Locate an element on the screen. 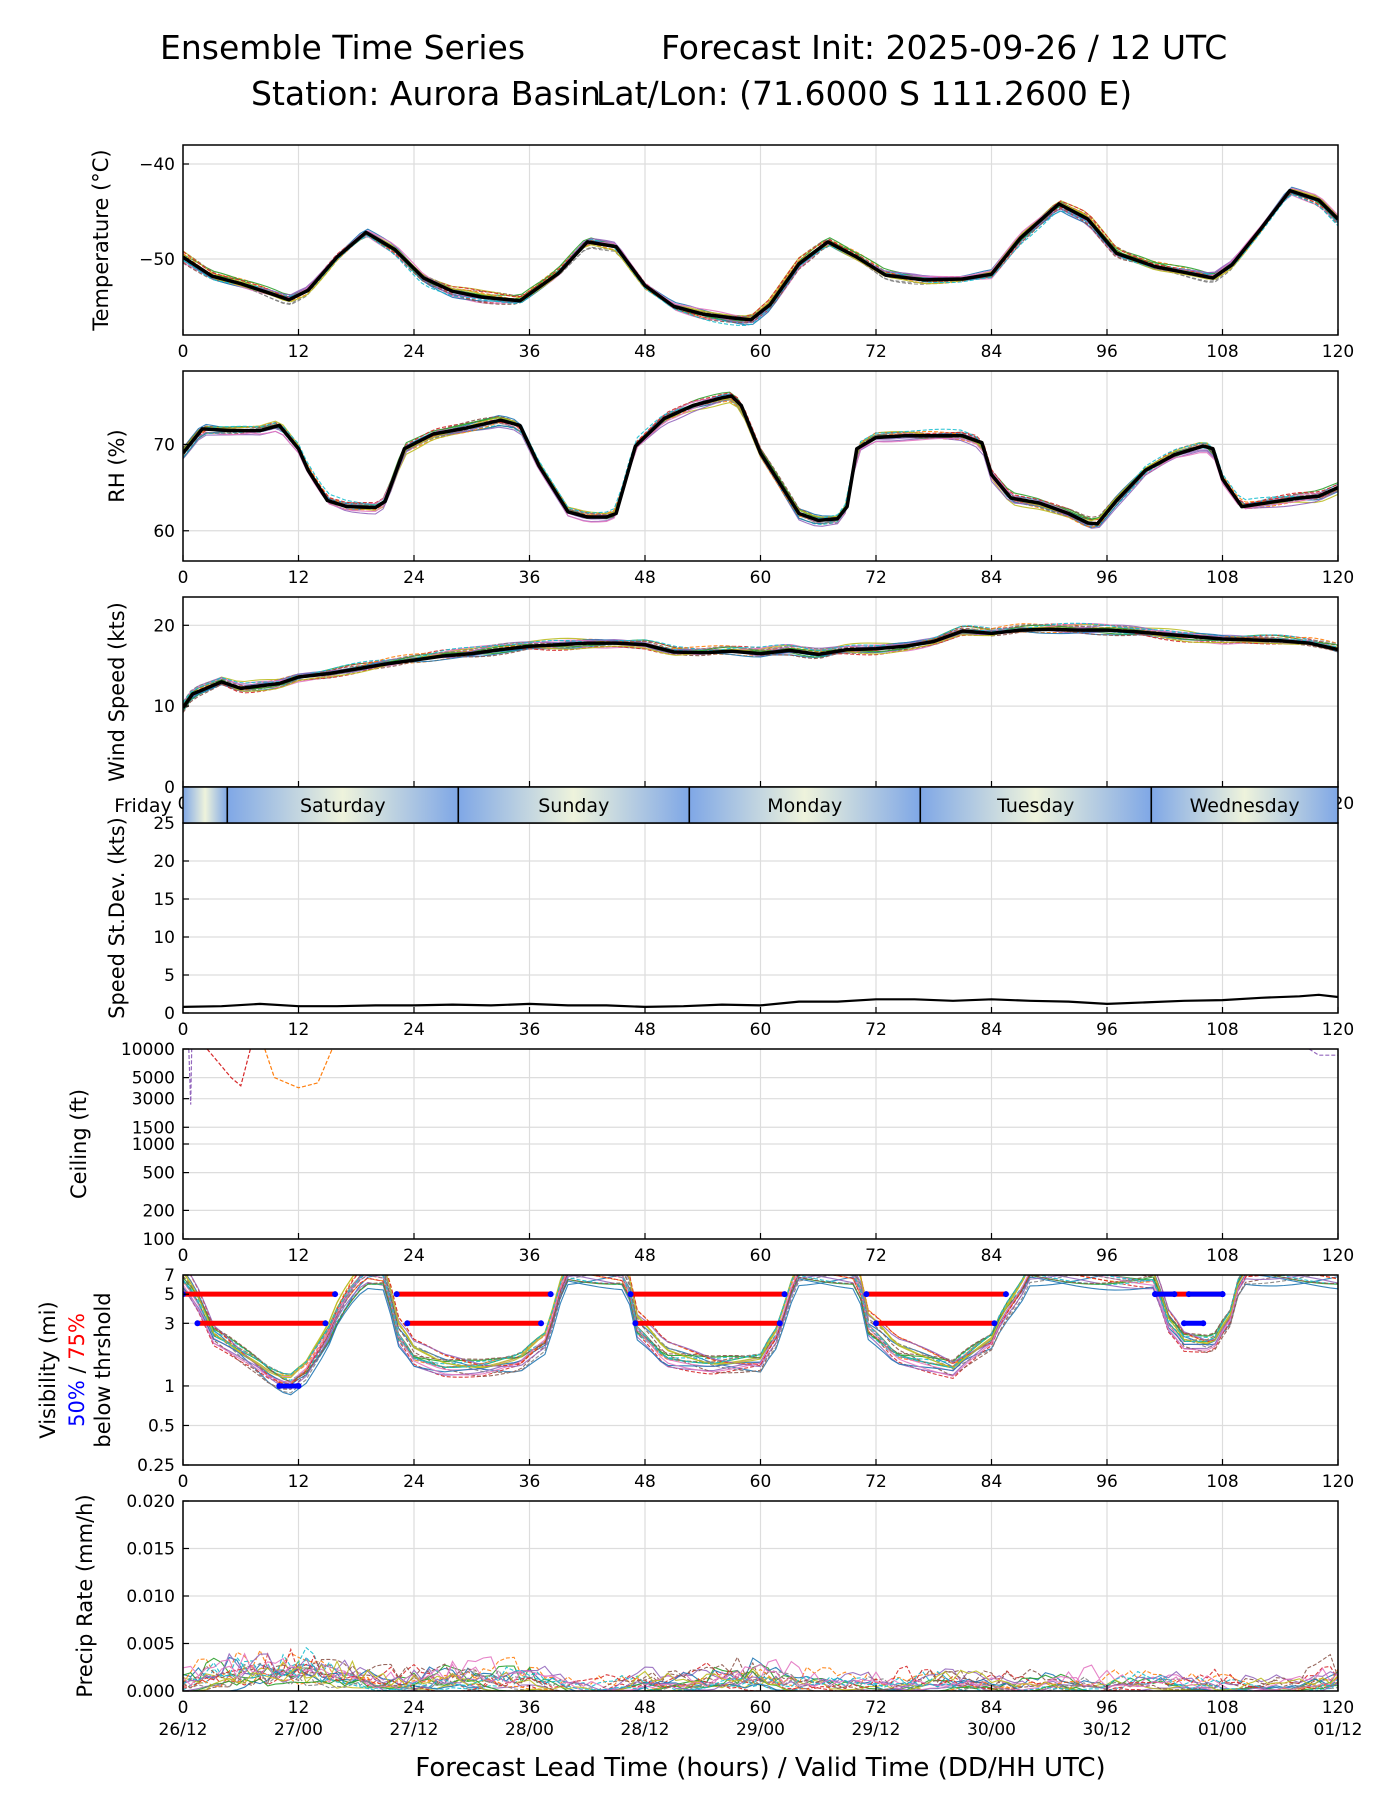  valid-time-label: 29/12 is located at coordinates (876, 1730).